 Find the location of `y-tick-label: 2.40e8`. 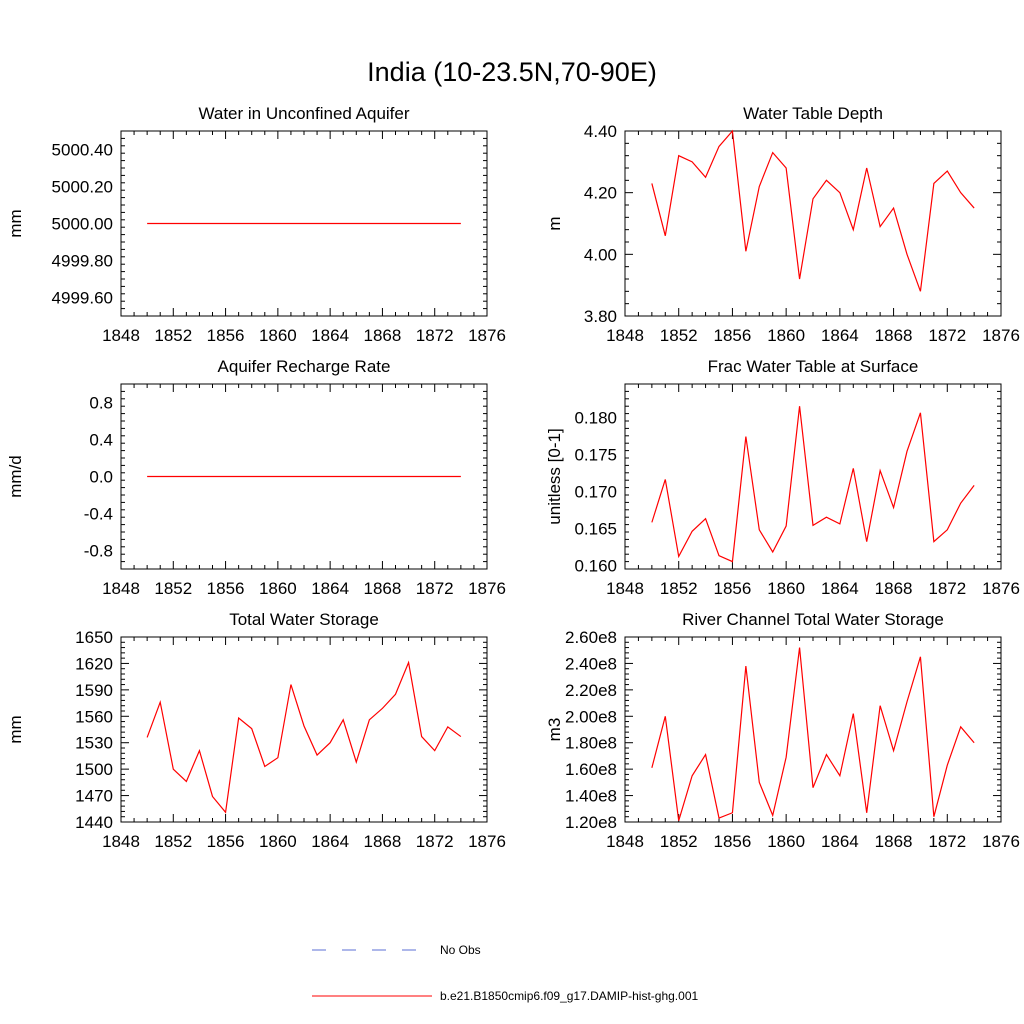

y-tick-label: 2.40e8 is located at coordinates (591, 663).